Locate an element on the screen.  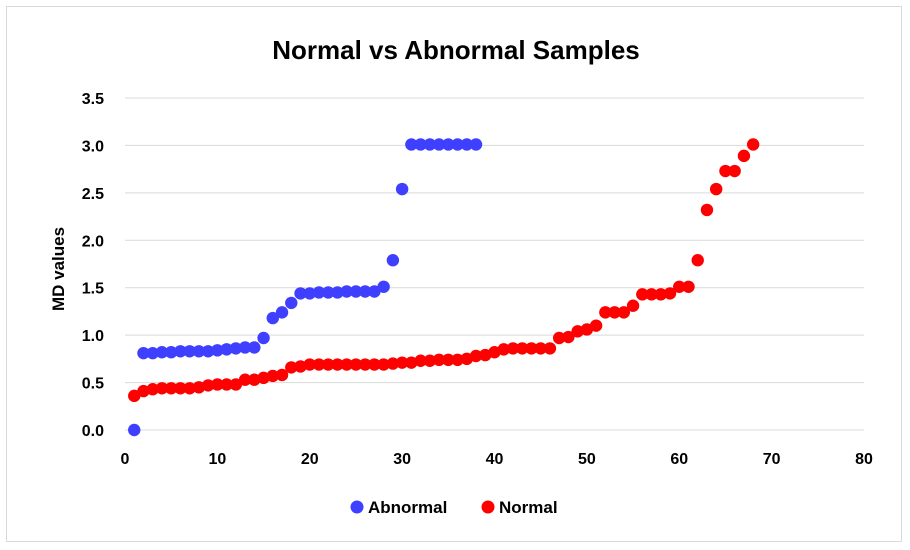
legend-marker-abnormal is located at coordinates (357, 507).